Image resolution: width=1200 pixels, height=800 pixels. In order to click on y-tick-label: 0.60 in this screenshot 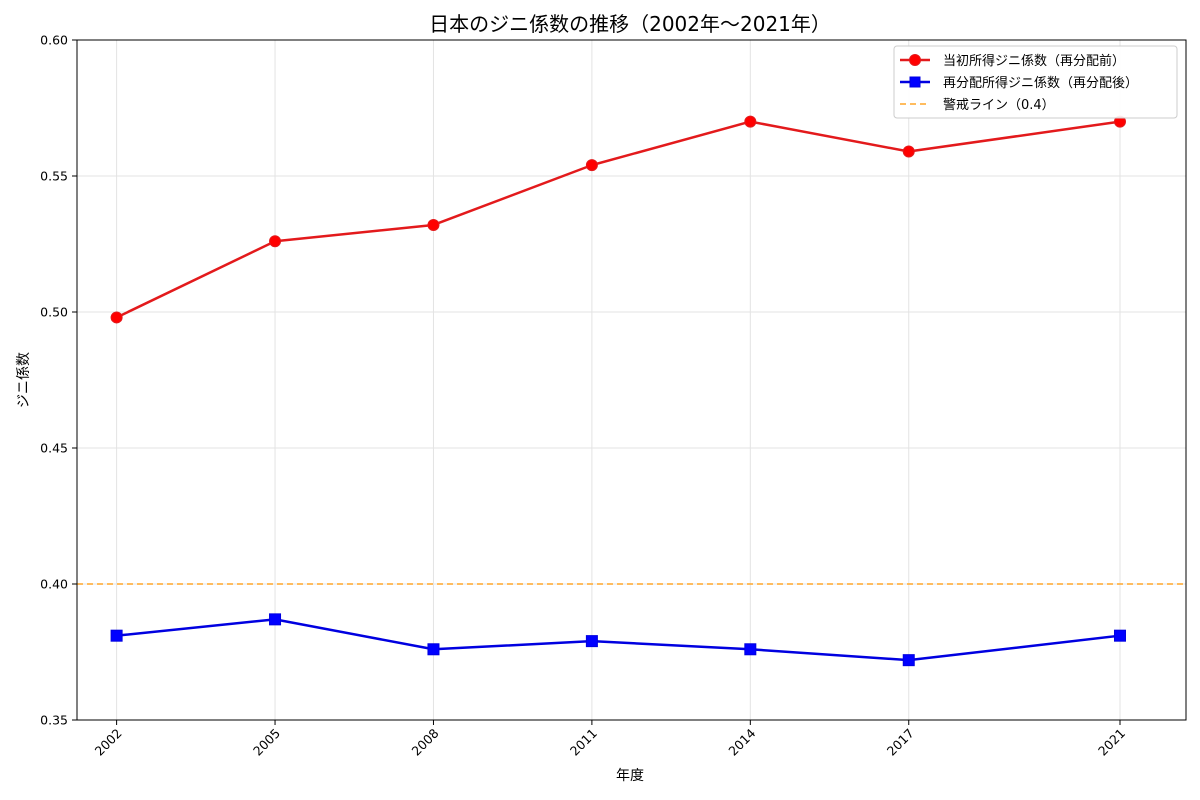, I will do `click(54, 40)`.